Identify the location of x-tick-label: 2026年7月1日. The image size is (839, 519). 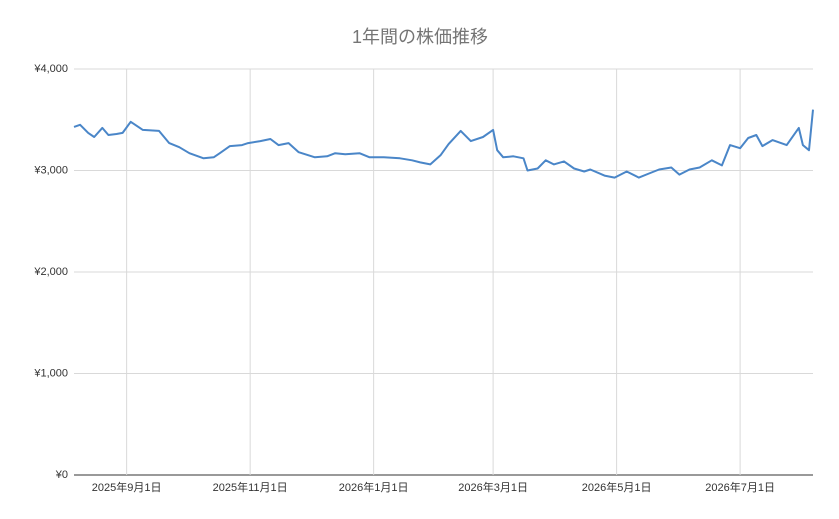
(740, 487).